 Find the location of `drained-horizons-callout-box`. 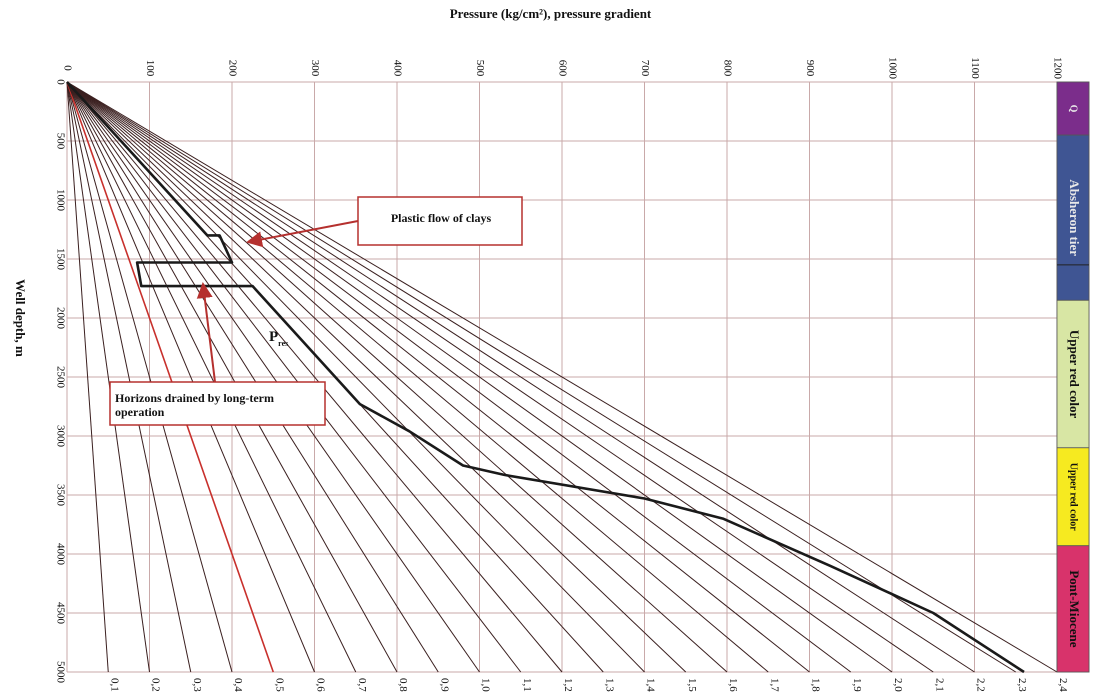

drained-horizons-callout-box is located at coordinates (217, 403).